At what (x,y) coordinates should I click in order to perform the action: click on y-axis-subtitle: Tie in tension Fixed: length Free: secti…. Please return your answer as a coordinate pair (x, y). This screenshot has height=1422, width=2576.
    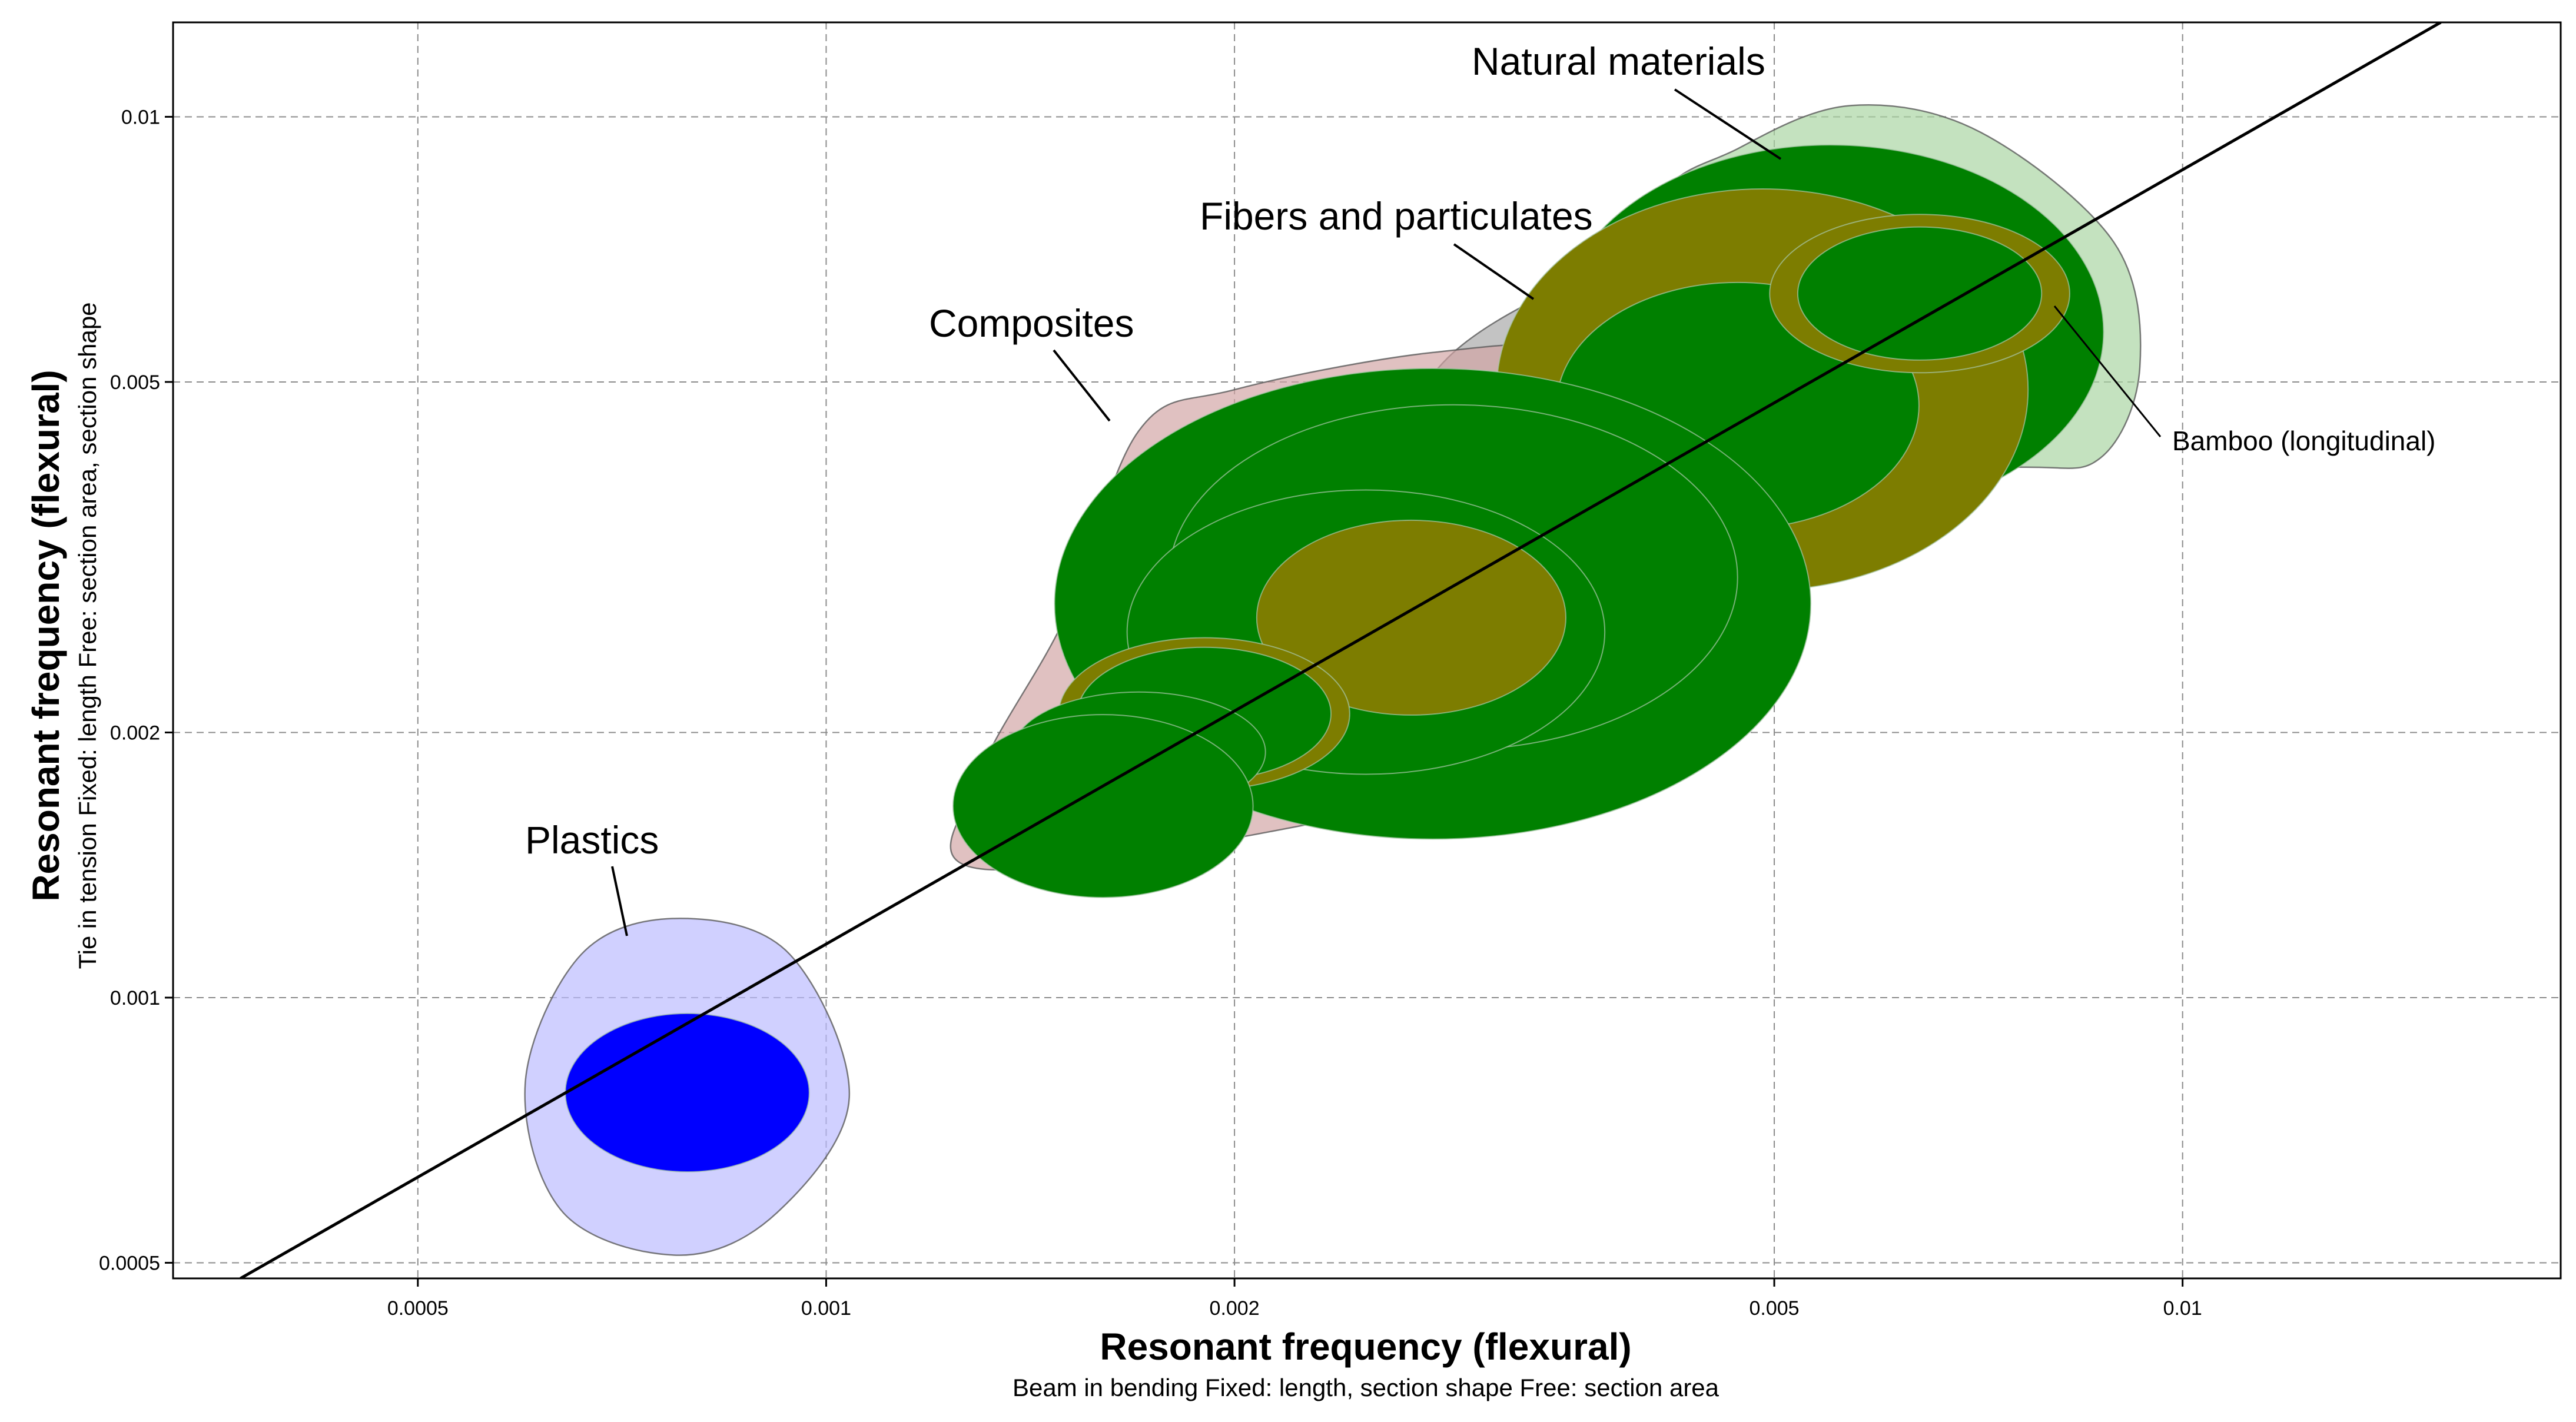
    Looking at the image, I should click on (88, 636).